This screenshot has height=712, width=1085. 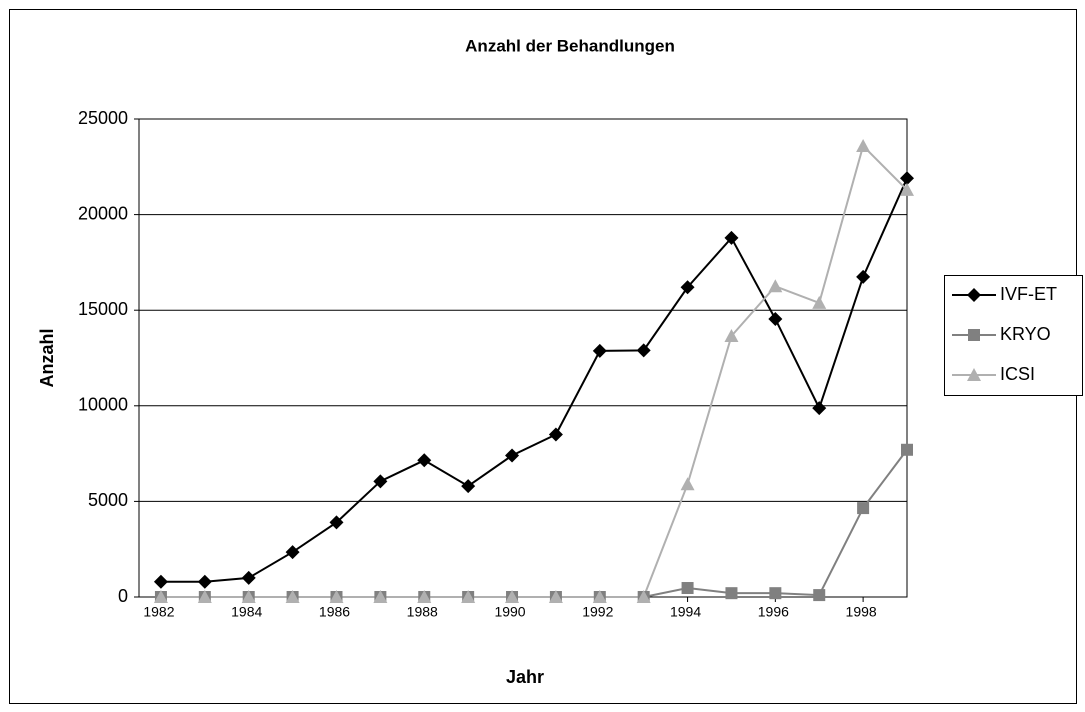 I want to click on y-tick-label: 15000, so click(x=103, y=309).